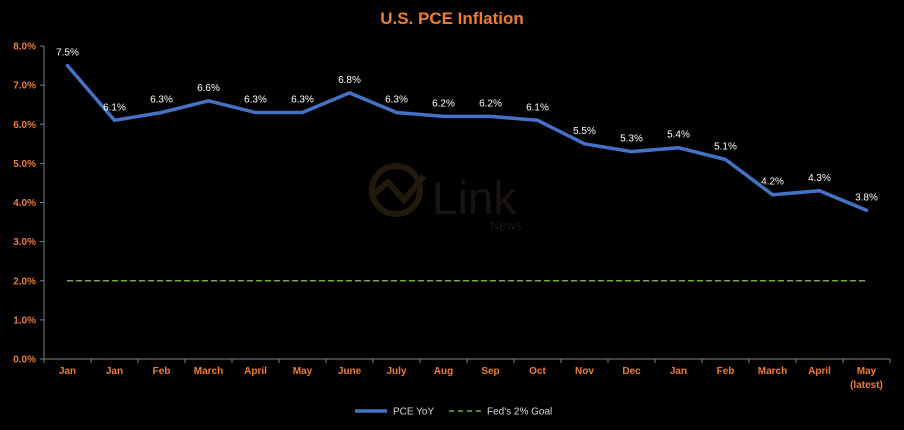 The width and height of the screenshot is (904, 430). I want to click on y-tick-label: 2.0%, so click(24, 281).